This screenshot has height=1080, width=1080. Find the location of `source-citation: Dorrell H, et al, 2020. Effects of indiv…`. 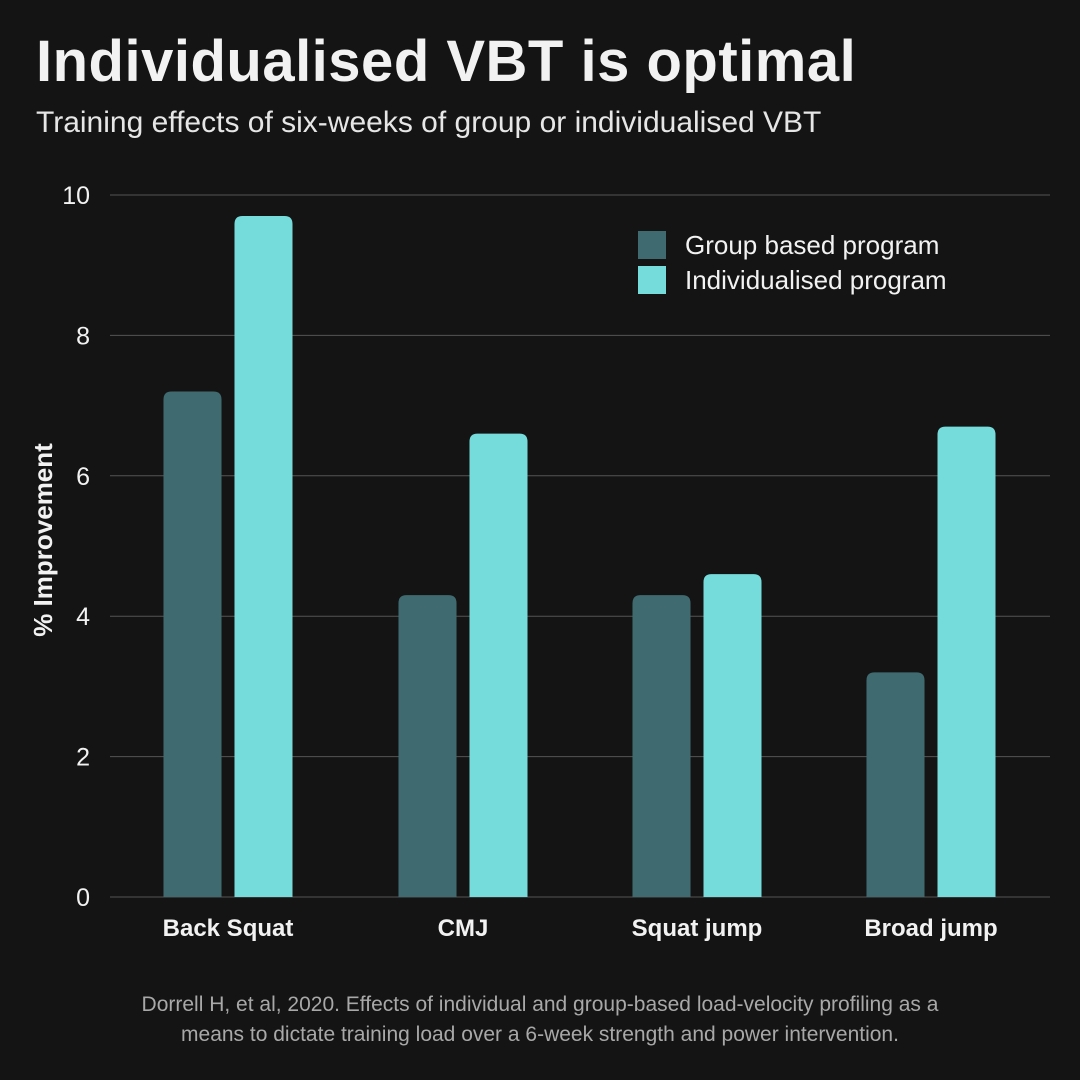

source-citation: Dorrell H, et al, 2020. Effects of indiv… is located at coordinates (540, 1020).